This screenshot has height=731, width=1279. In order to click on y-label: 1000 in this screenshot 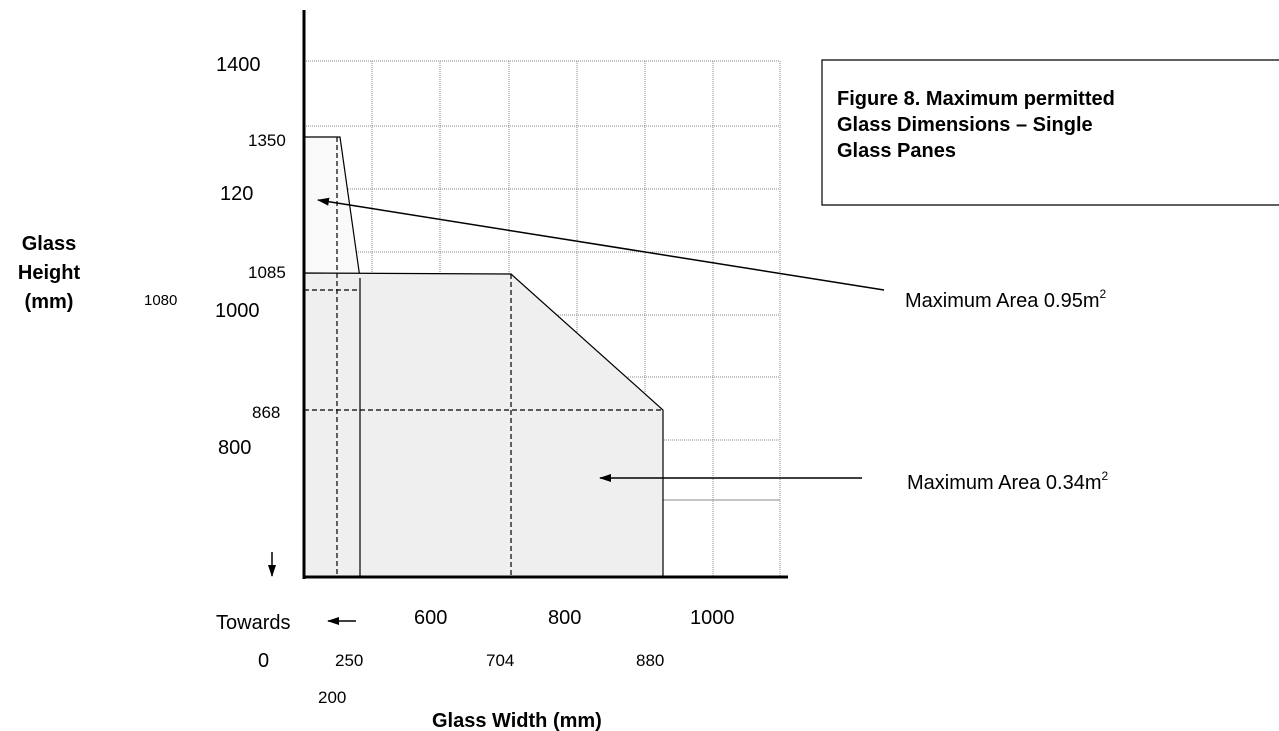, I will do `click(237, 311)`.